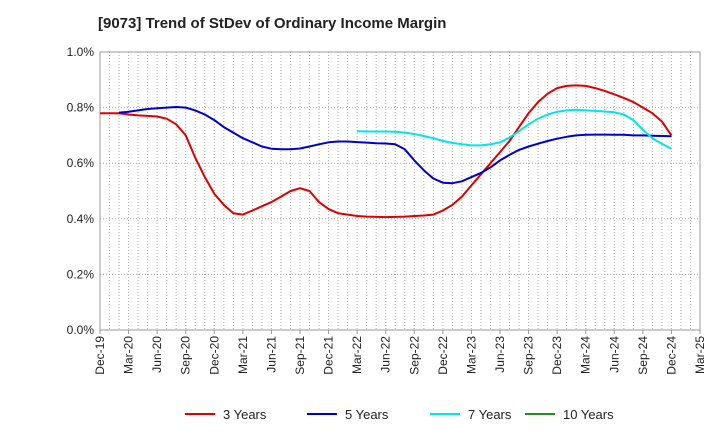  I want to click on y-axis-ticks: 0.0% 0.2% 0.4% 0.6% 0.8% 1.0%, so click(81, 191).